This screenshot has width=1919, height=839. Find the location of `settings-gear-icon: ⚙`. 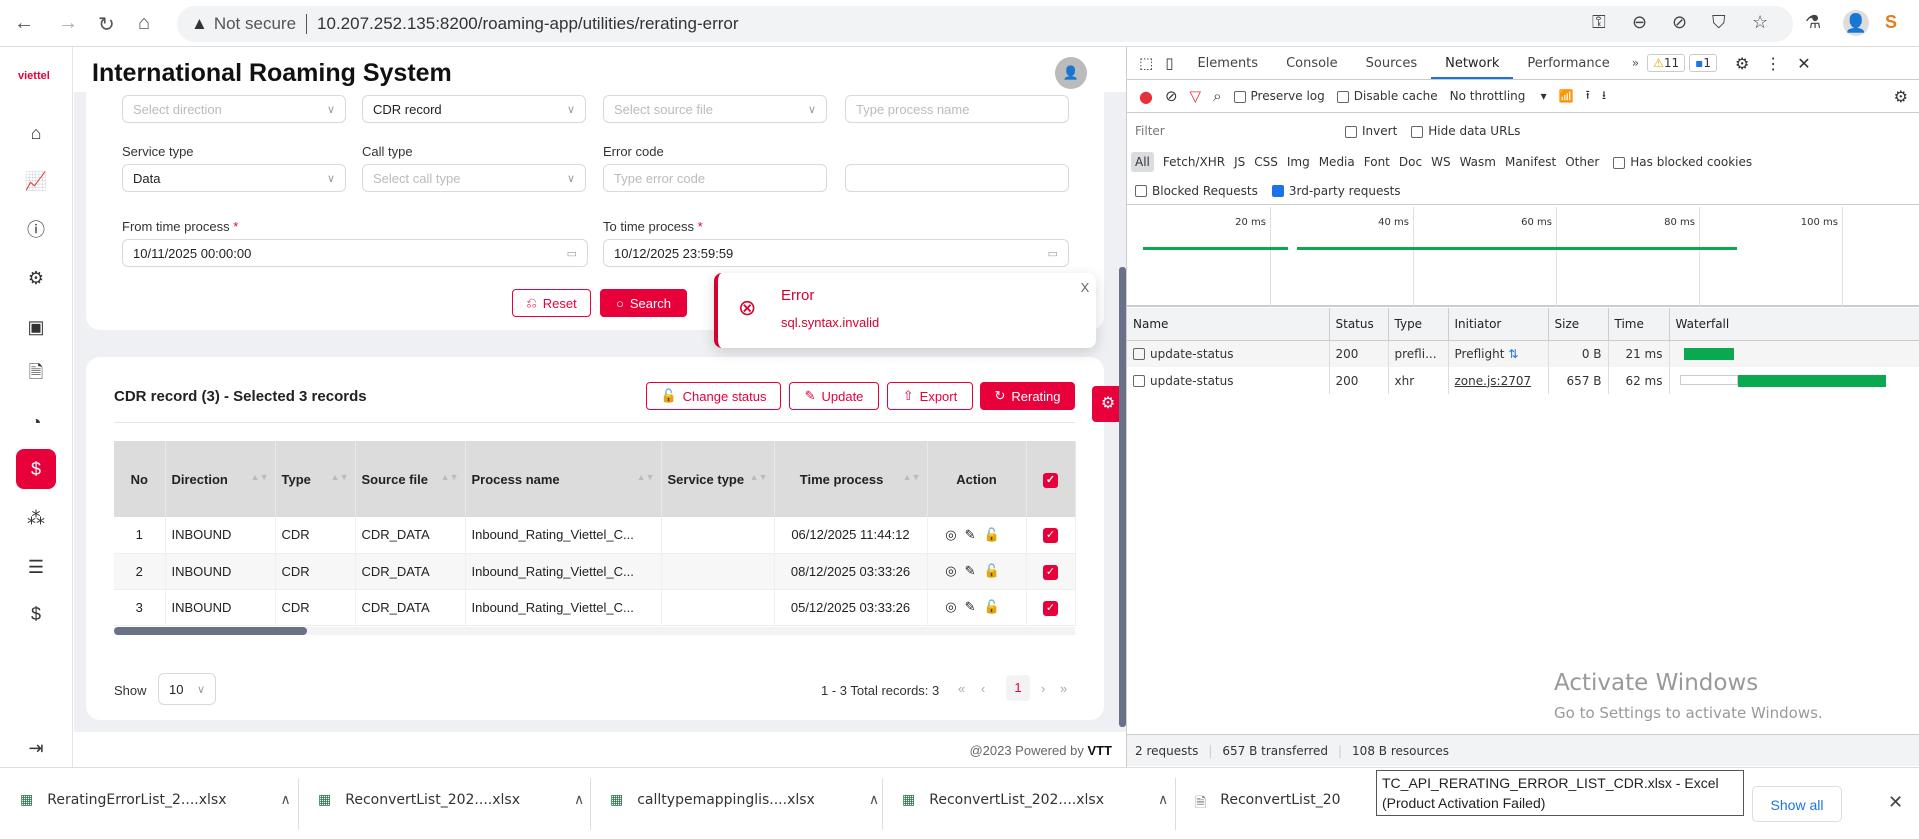

settings-gear-icon: ⚙ is located at coordinates (36, 277).